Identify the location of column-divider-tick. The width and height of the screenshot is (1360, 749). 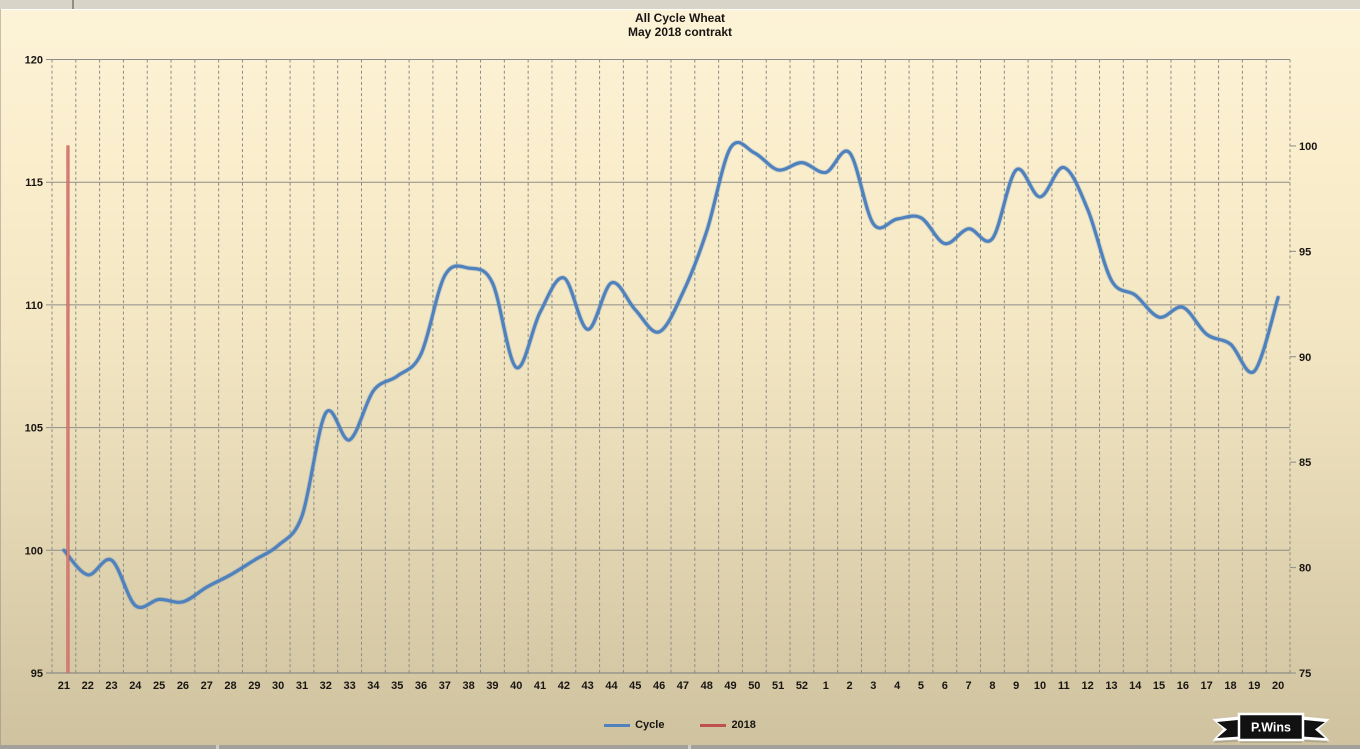
(73, 4).